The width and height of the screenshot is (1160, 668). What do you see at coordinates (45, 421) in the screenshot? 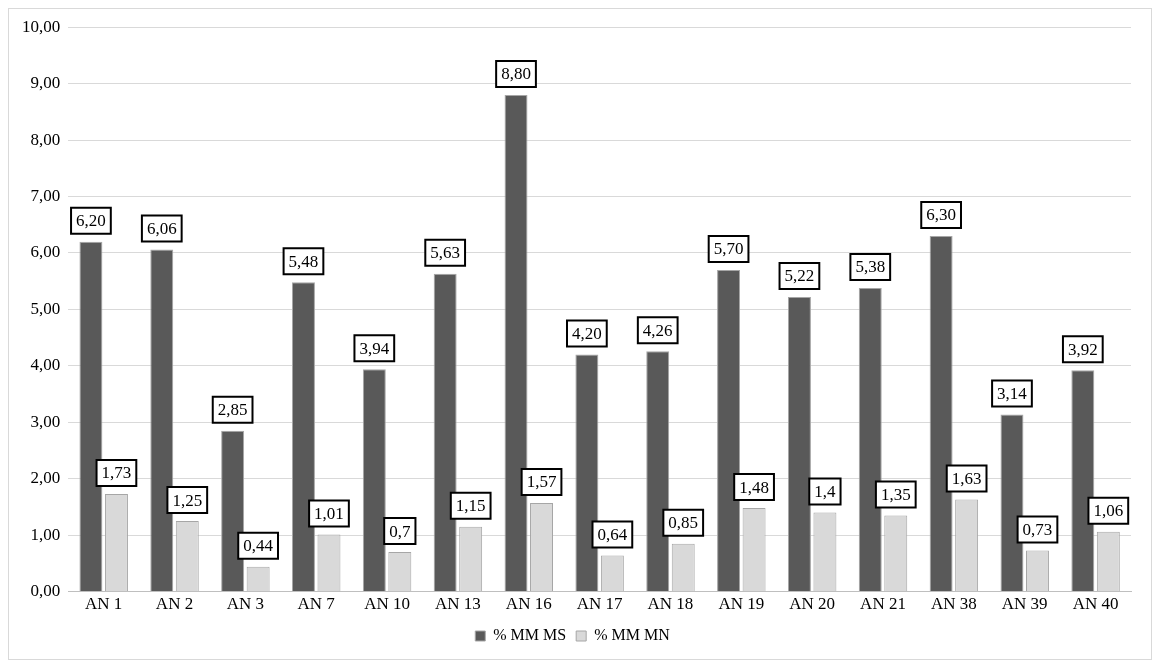
I see `y-tick-label: 3,00` at bounding box center [45, 421].